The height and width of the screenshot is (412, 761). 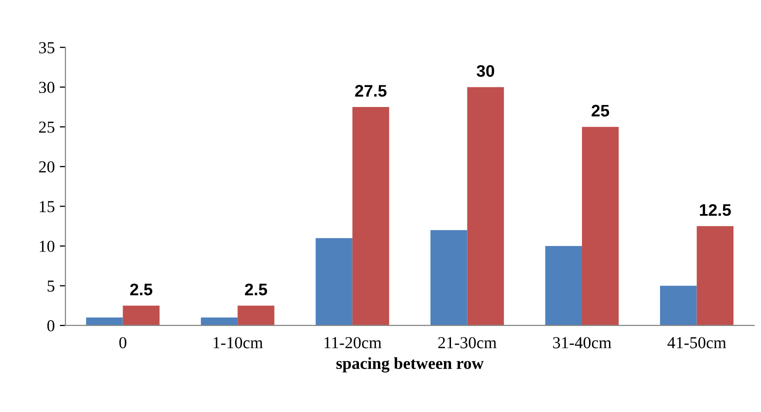 I want to click on y-tick-label: 25, so click(x=46, y=127).